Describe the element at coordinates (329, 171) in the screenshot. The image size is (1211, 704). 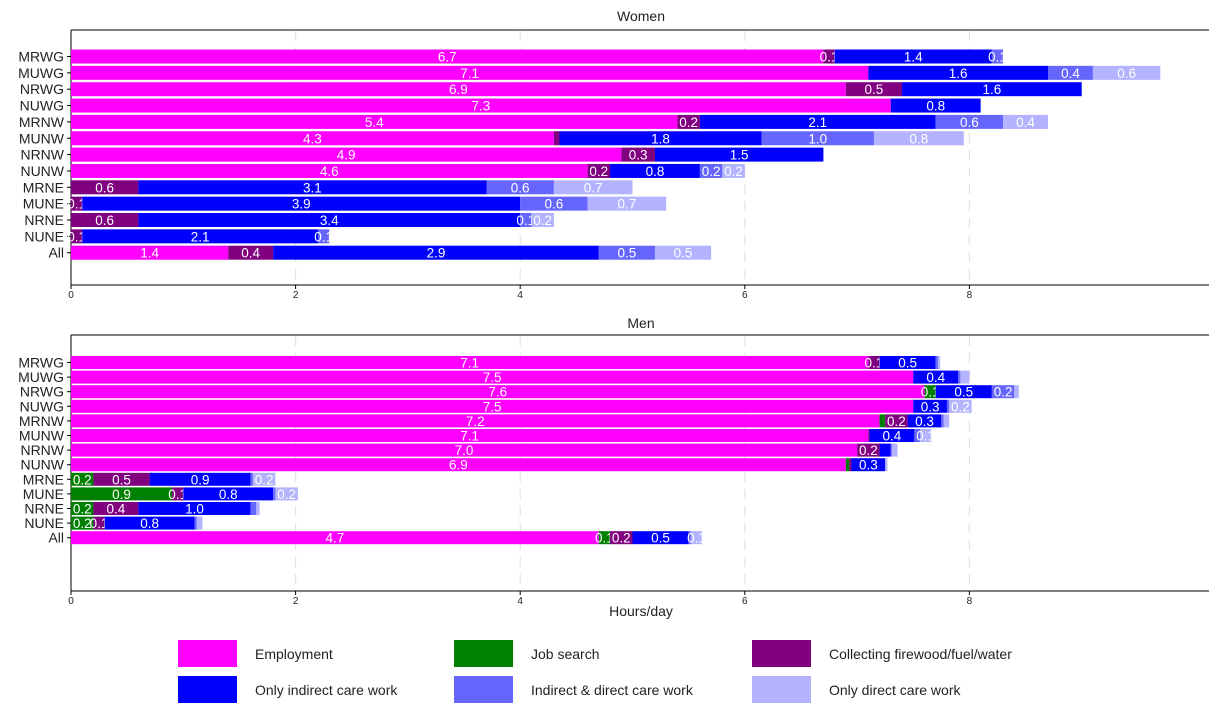
I see `data-label: 4.6` at that location.